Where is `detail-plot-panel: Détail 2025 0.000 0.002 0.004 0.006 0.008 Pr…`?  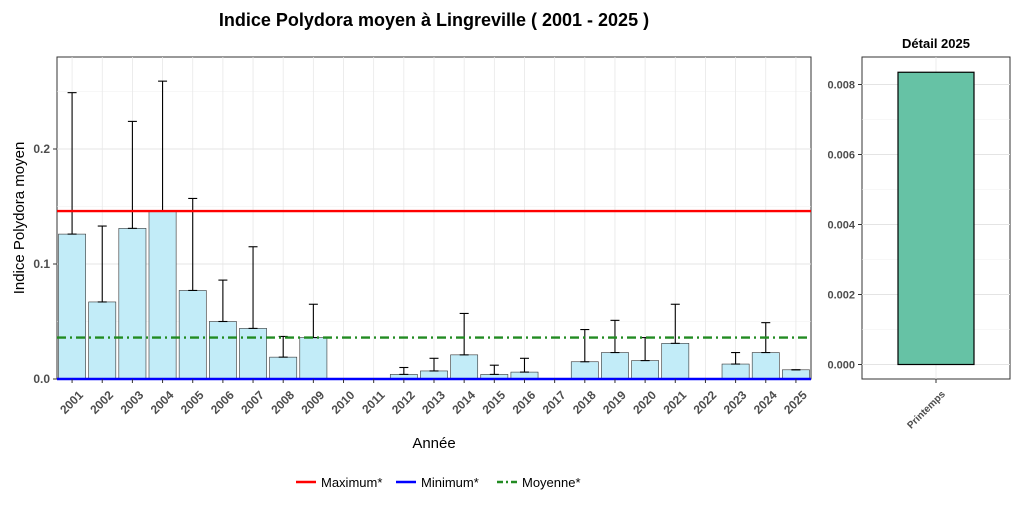
detail-plot-panel: Détail 2025 0.000 0.002 0.004 0.006 0.008 Pr… is located at coordinates (919, 233).